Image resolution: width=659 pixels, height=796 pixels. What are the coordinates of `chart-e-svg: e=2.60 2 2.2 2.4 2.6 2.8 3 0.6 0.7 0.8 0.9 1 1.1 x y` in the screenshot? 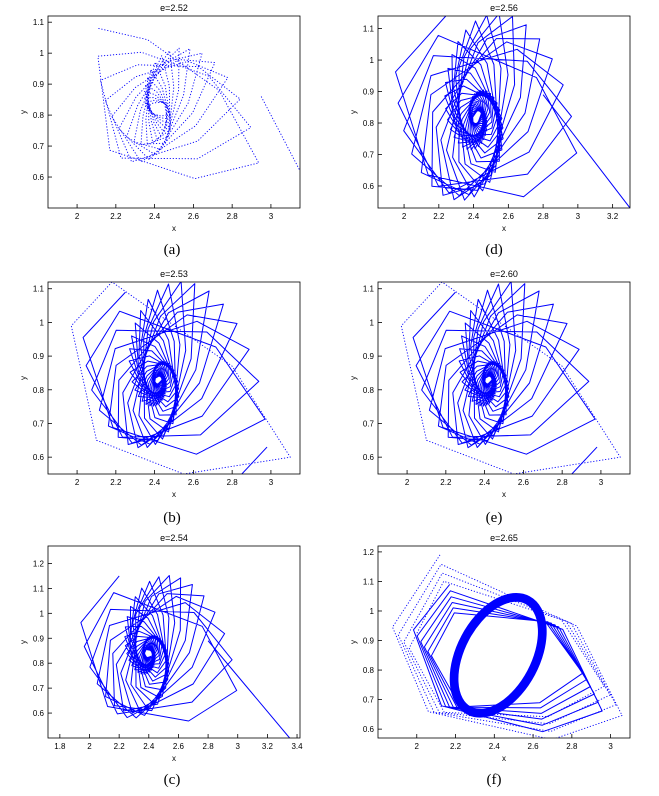 It's located at (490, 384).